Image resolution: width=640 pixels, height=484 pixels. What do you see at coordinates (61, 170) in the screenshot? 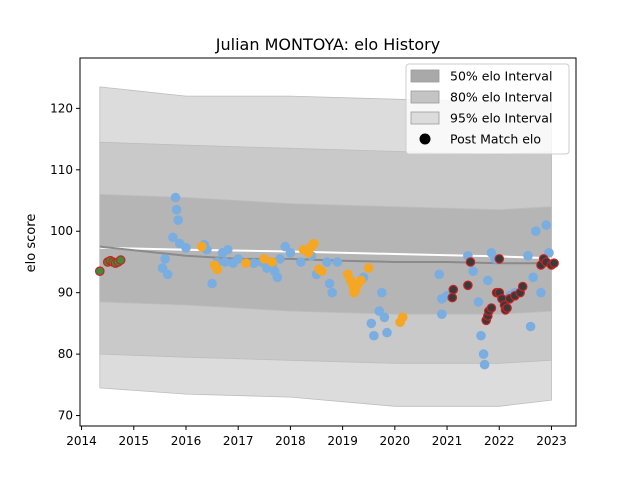
I see `y-tick-label: 110` at bounding box center [61, 170].